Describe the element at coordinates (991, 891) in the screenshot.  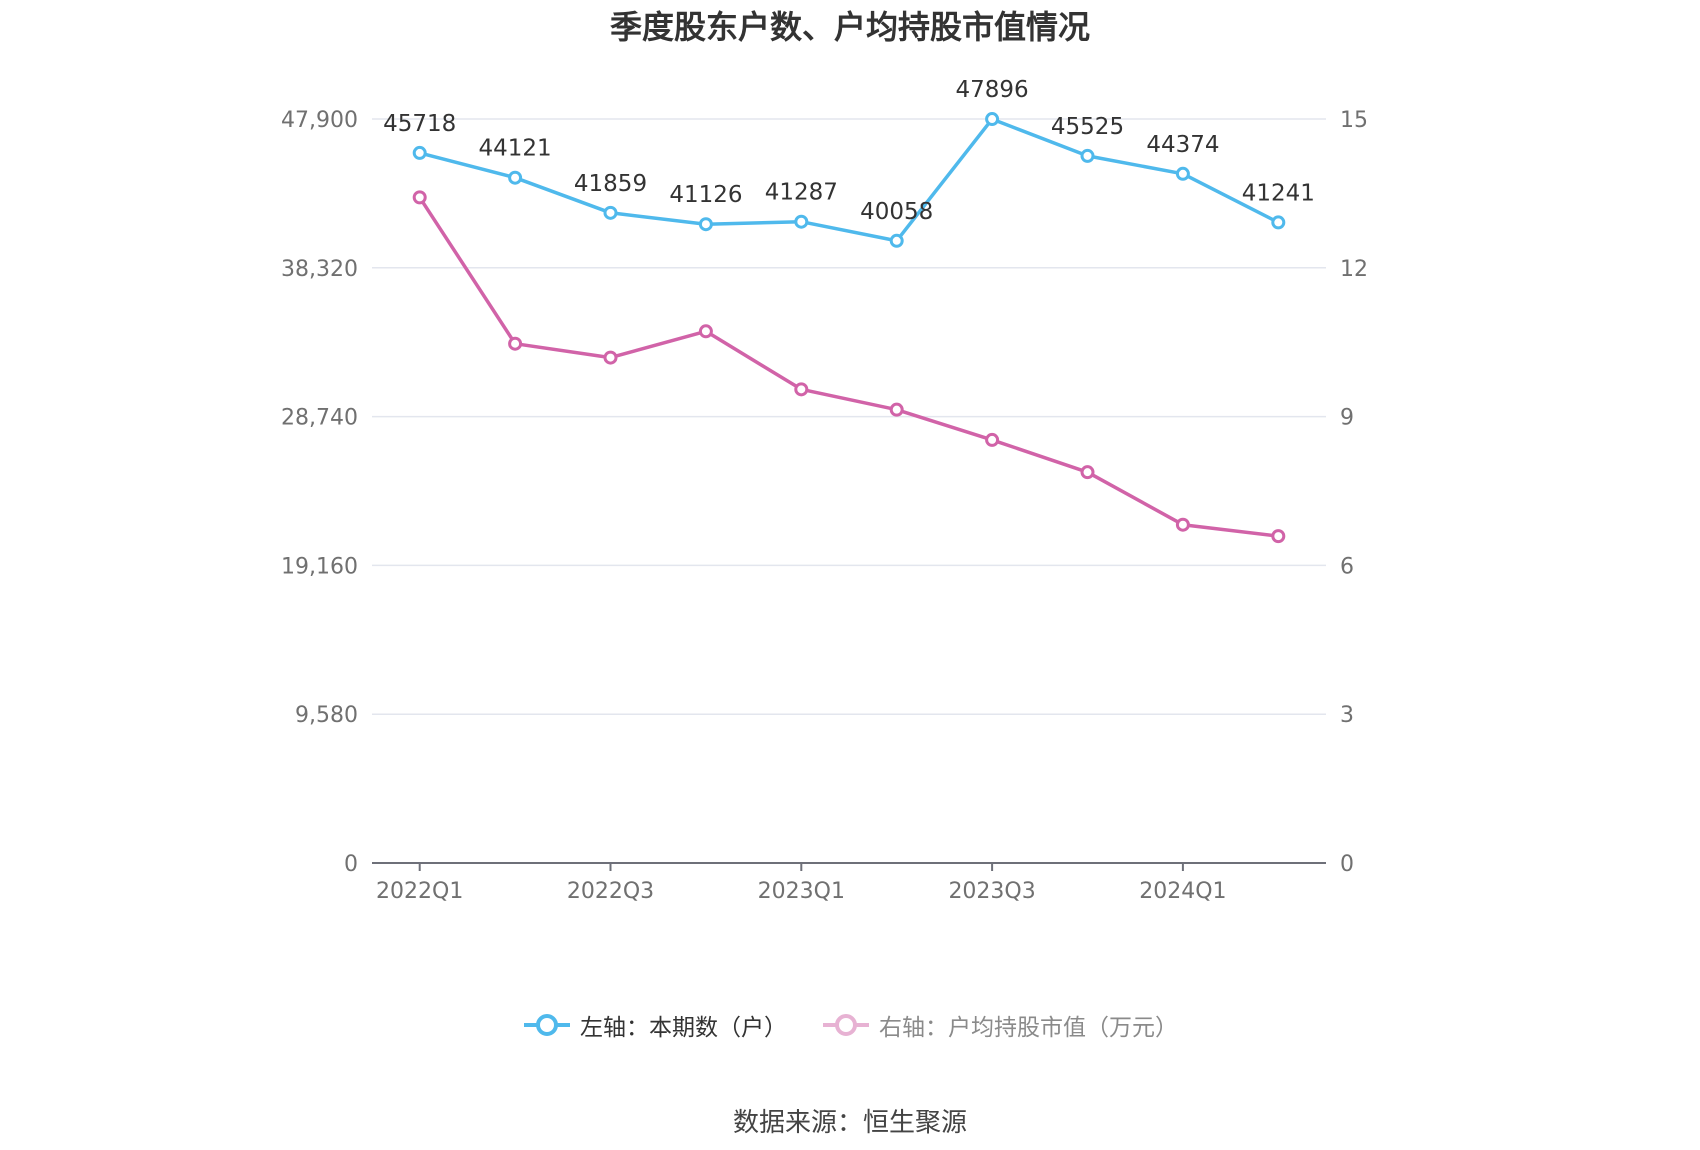
I see `x-axis-tick-label: 2023Q3` at that location.